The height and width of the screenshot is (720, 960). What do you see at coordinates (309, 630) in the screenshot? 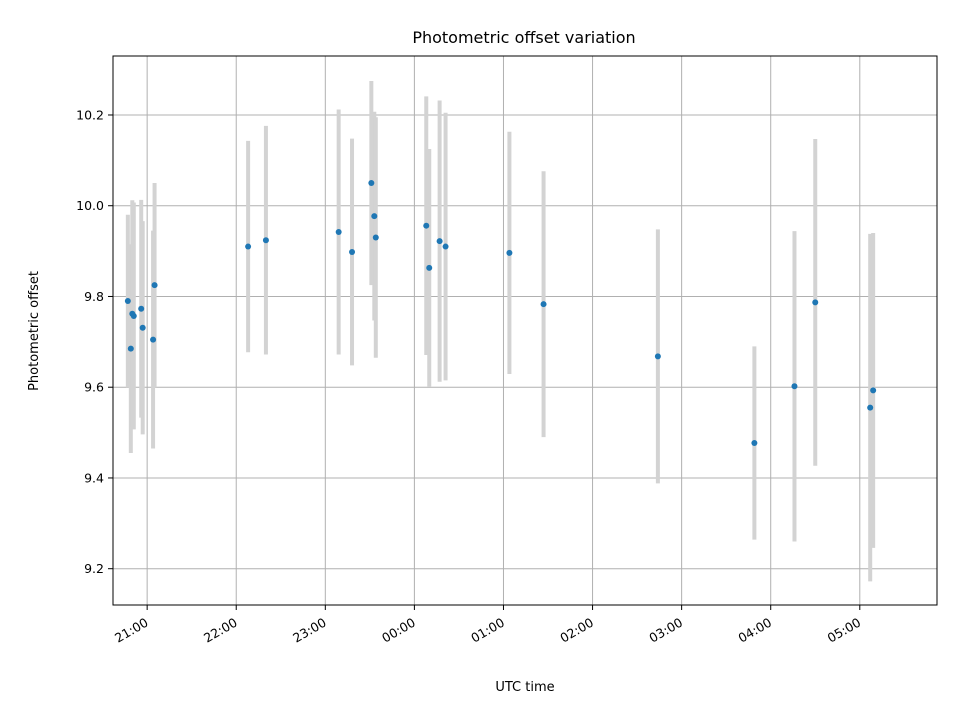
I see `x-tick-label: 23:00` at bounding box center [309, 630].